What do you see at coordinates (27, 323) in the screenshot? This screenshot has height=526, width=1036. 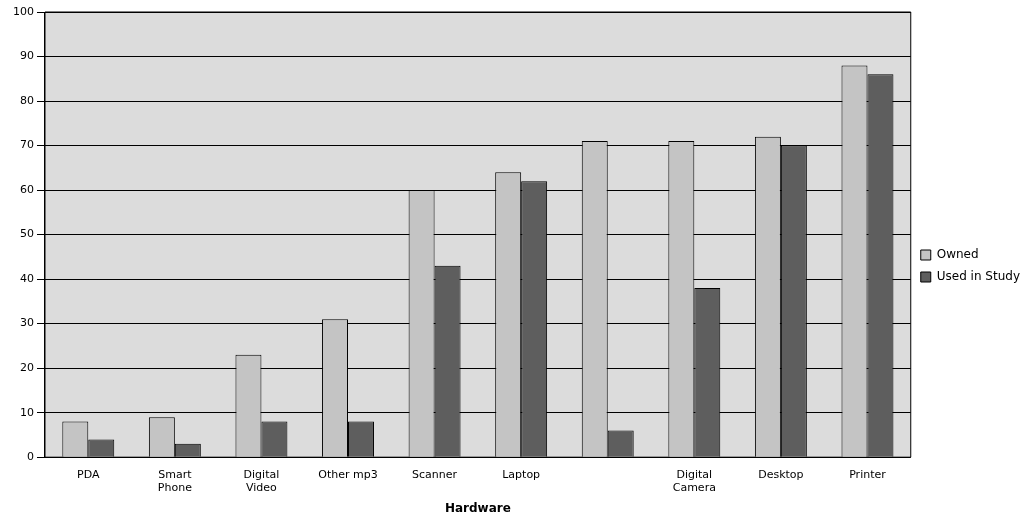 I see `y-tick-label: 30` at bounding box center [27, 323].